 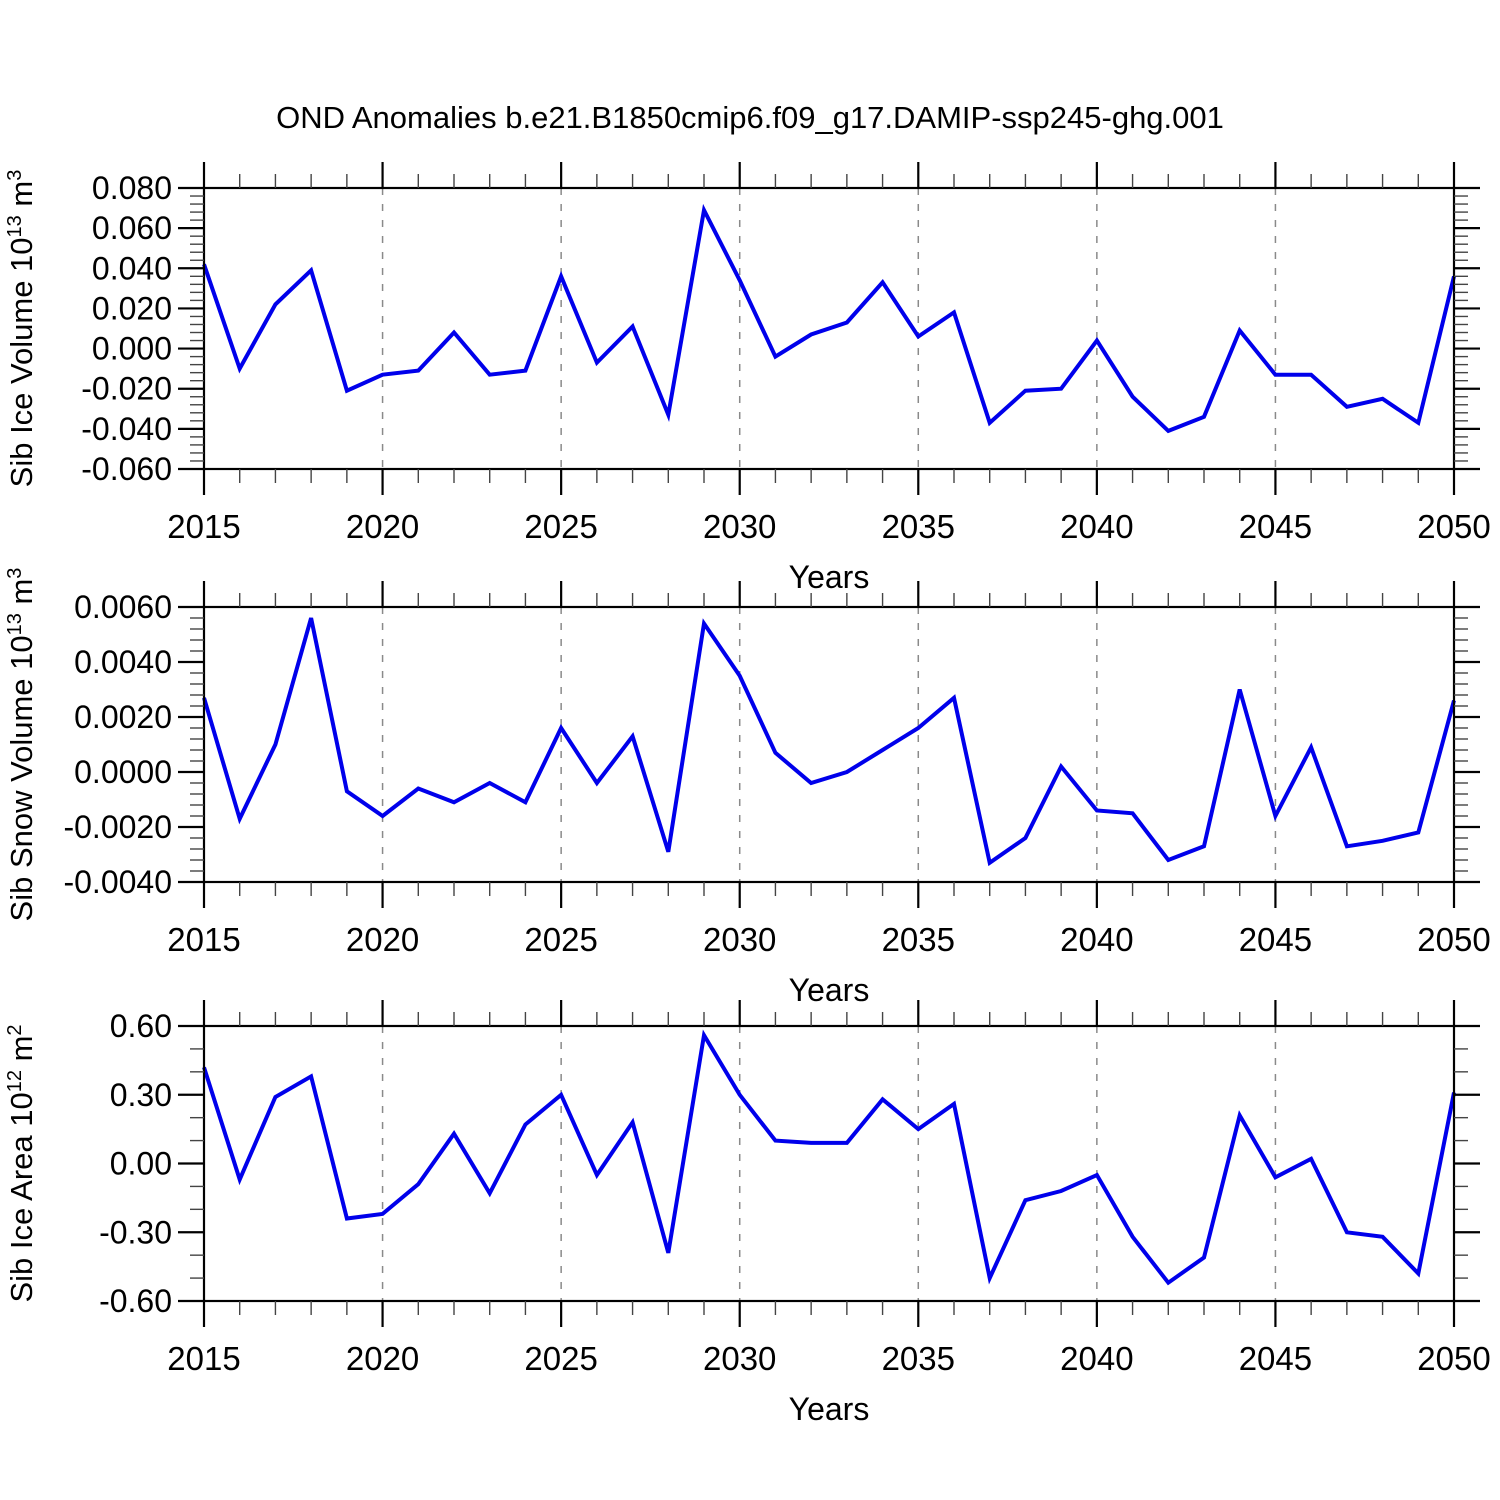 I want to click on y-tick-label: -0.040, so click(x=126, y=429).